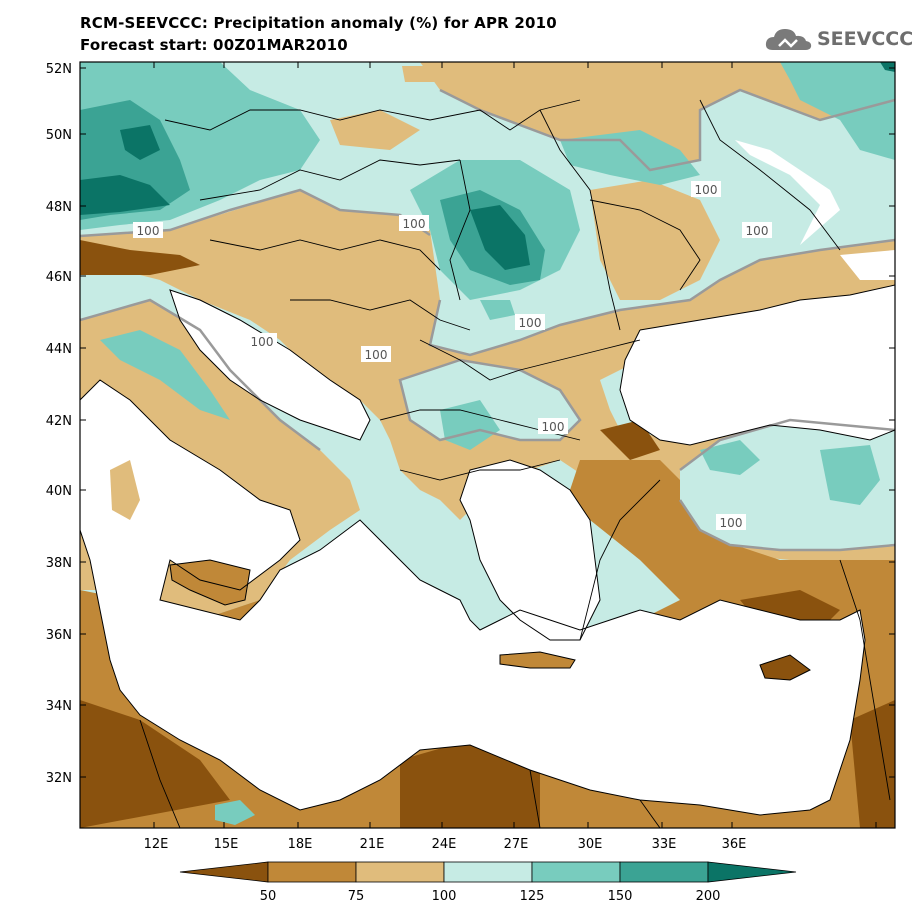 Image resolution: width=913 pixels, height=924 pixels. What do you see at coordinates (59, 277) in the screenshot?
I see `lat-label: 46N` at bounding box center [59, 277].